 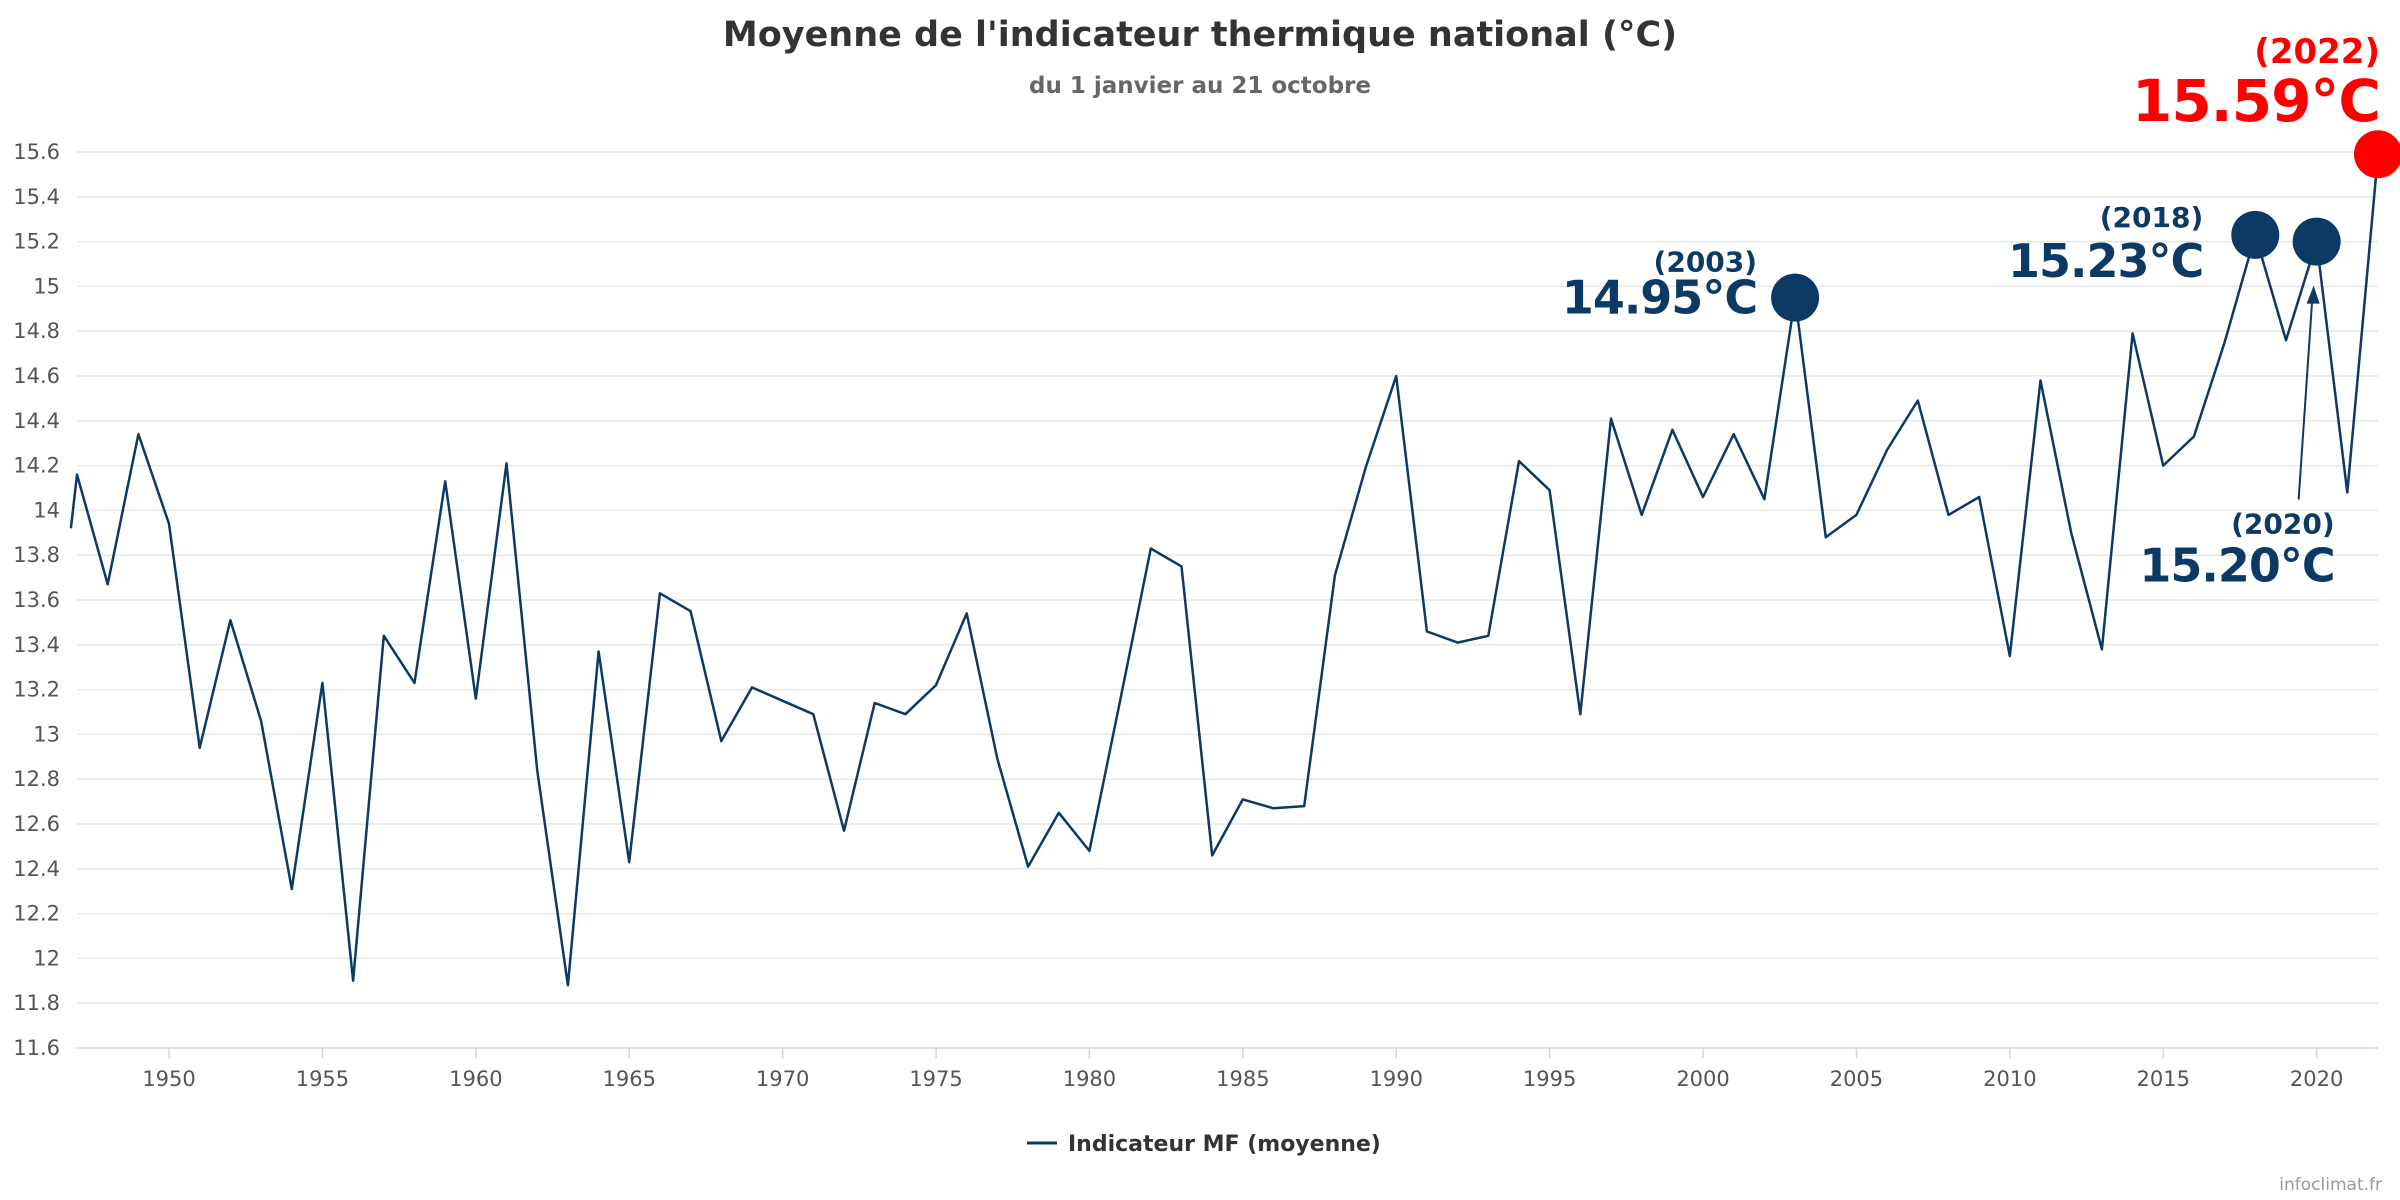 I want to click on y-tick-label: 12.6, so click(x=36, y=824).